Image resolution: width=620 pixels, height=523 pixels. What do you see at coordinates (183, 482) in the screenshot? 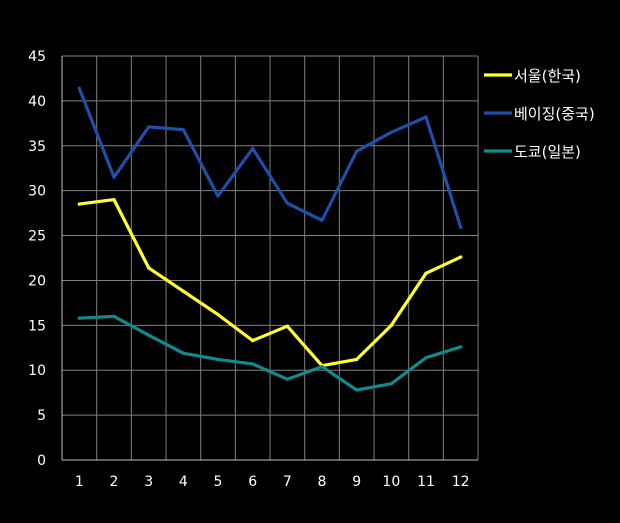
I see `x-tick-label: 4` at bounding box center [183, 482].